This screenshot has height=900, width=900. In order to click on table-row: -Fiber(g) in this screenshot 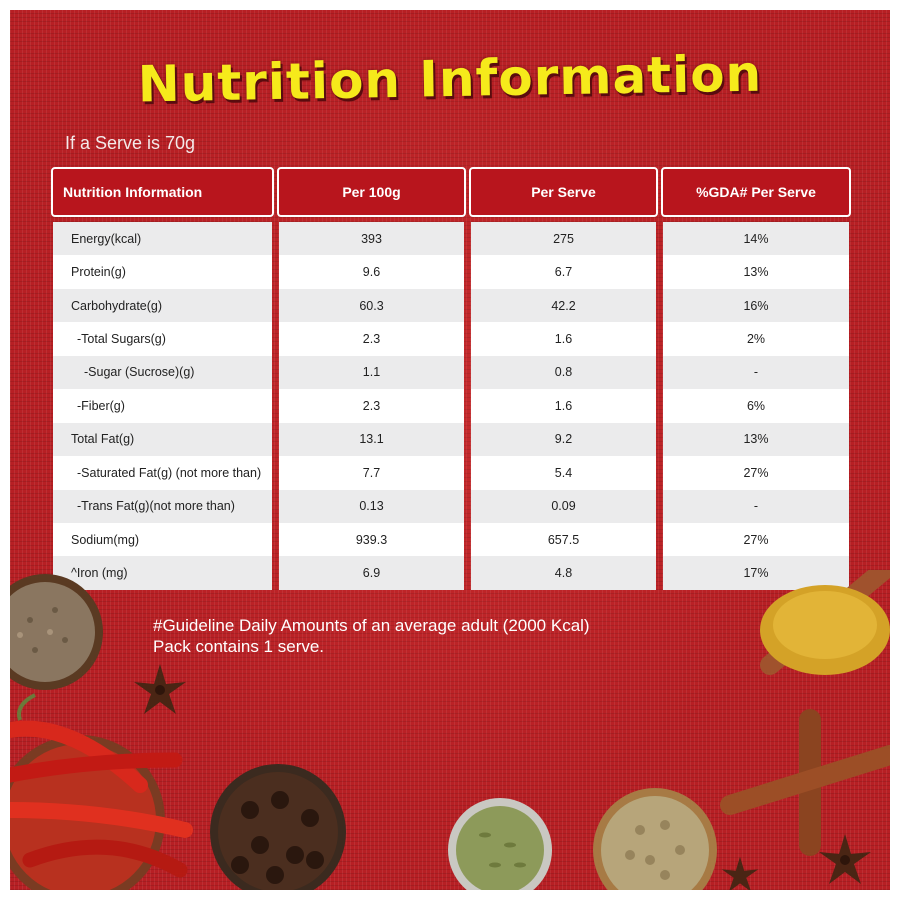, I will do `click(162, 406)`.